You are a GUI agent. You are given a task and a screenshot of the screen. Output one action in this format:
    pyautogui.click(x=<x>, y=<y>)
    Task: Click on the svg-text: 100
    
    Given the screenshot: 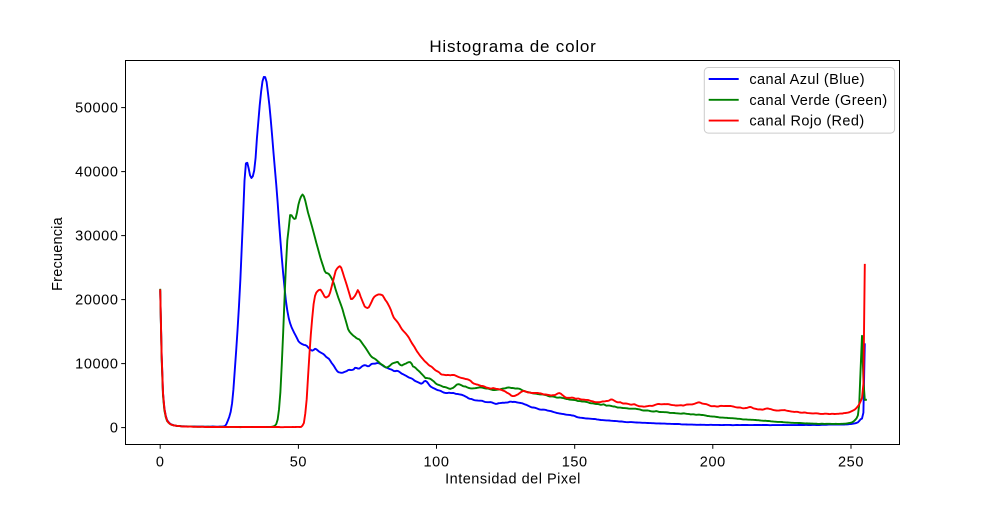 What is the action you would take?
    pyautogui.click(x=437, y=463)
    